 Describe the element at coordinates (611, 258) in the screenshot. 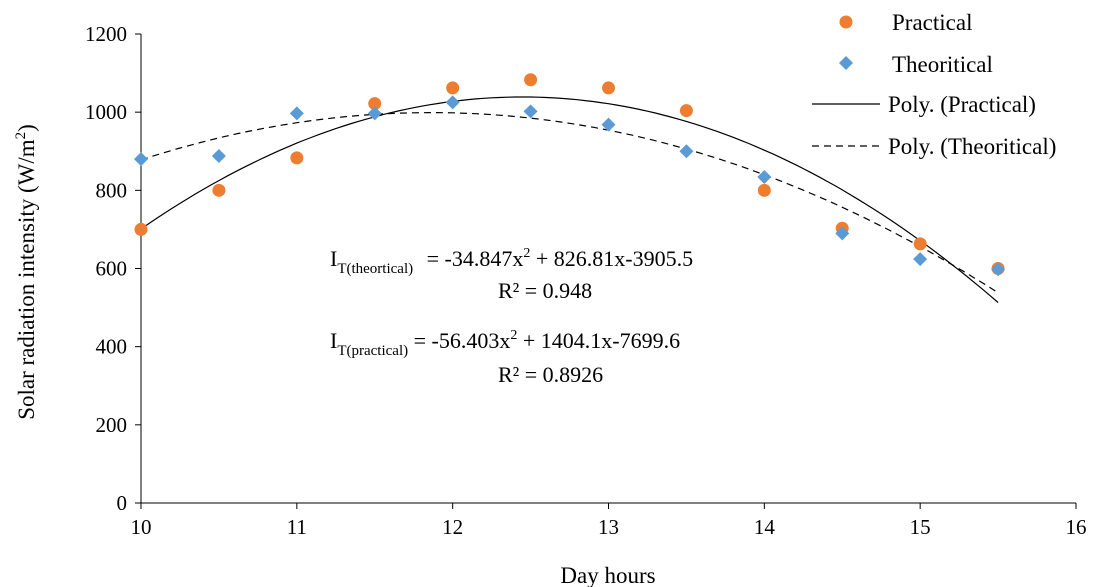

I see `equation-theoretical-tail: + 826.81x-3905.5` at that location.